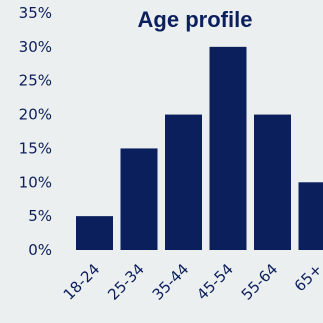  What do you see at coordinates (35, 13) in the screenshot?
I see `y-tick-label: 35%` at bounding box center [35, 13].